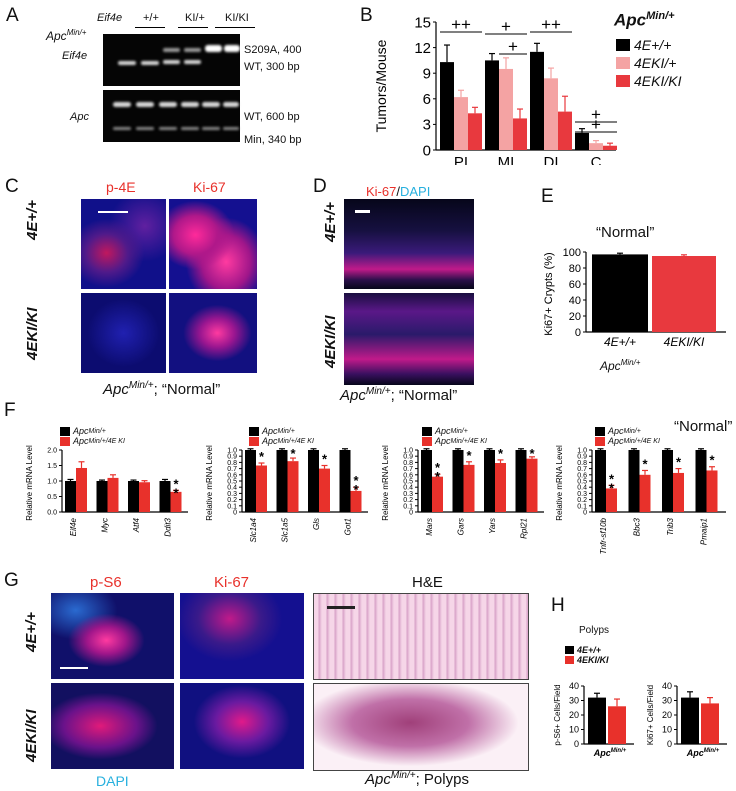  What do you see at coordinates (551, 24) in the screenshot?
I see `significance-mark: ++` at bounding box center [551, 24].